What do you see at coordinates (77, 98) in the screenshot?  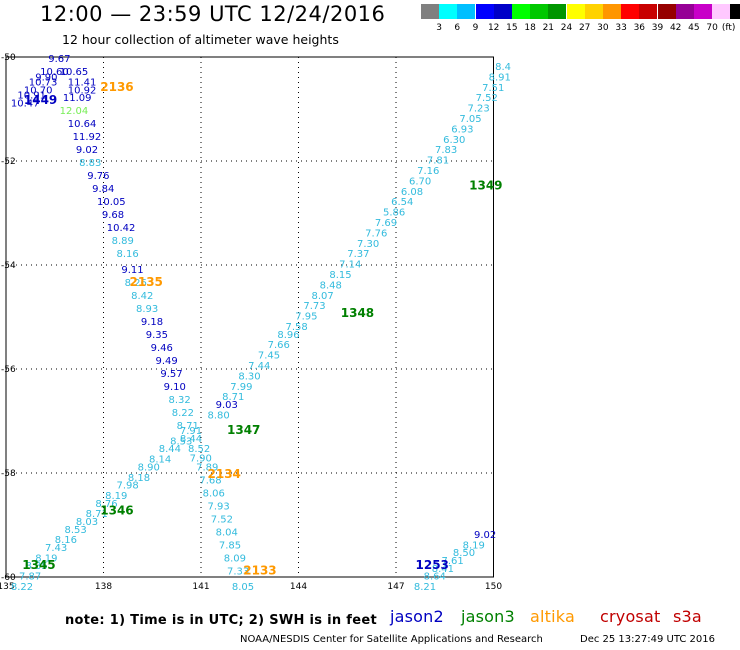 I see `wave-height-value: 11.09` at bounding box center [77, 98].